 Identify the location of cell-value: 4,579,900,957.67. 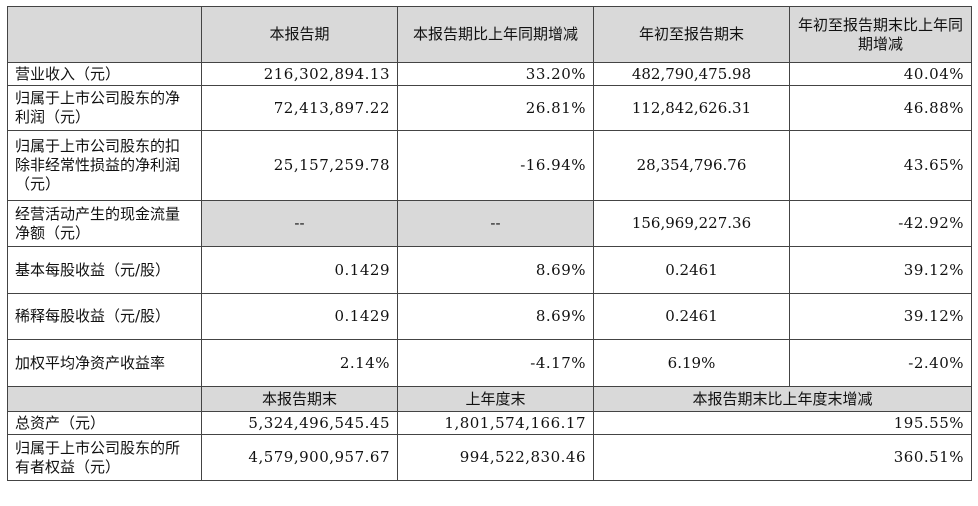
(299, 457).